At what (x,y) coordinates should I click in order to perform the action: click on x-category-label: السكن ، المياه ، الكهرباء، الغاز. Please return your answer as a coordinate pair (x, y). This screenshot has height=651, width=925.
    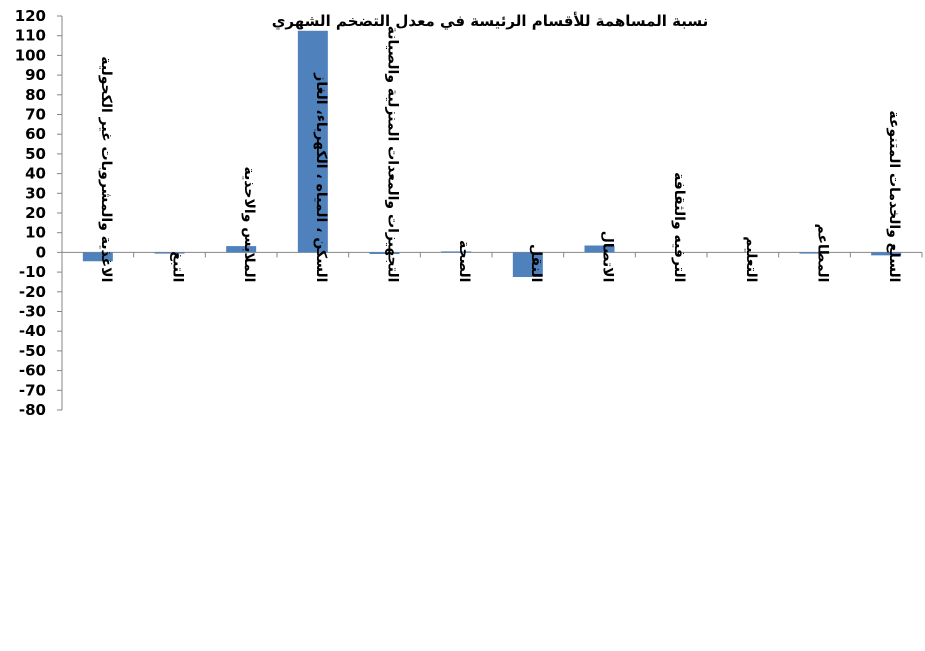
    Looking at the image, I should click on (321, 177).